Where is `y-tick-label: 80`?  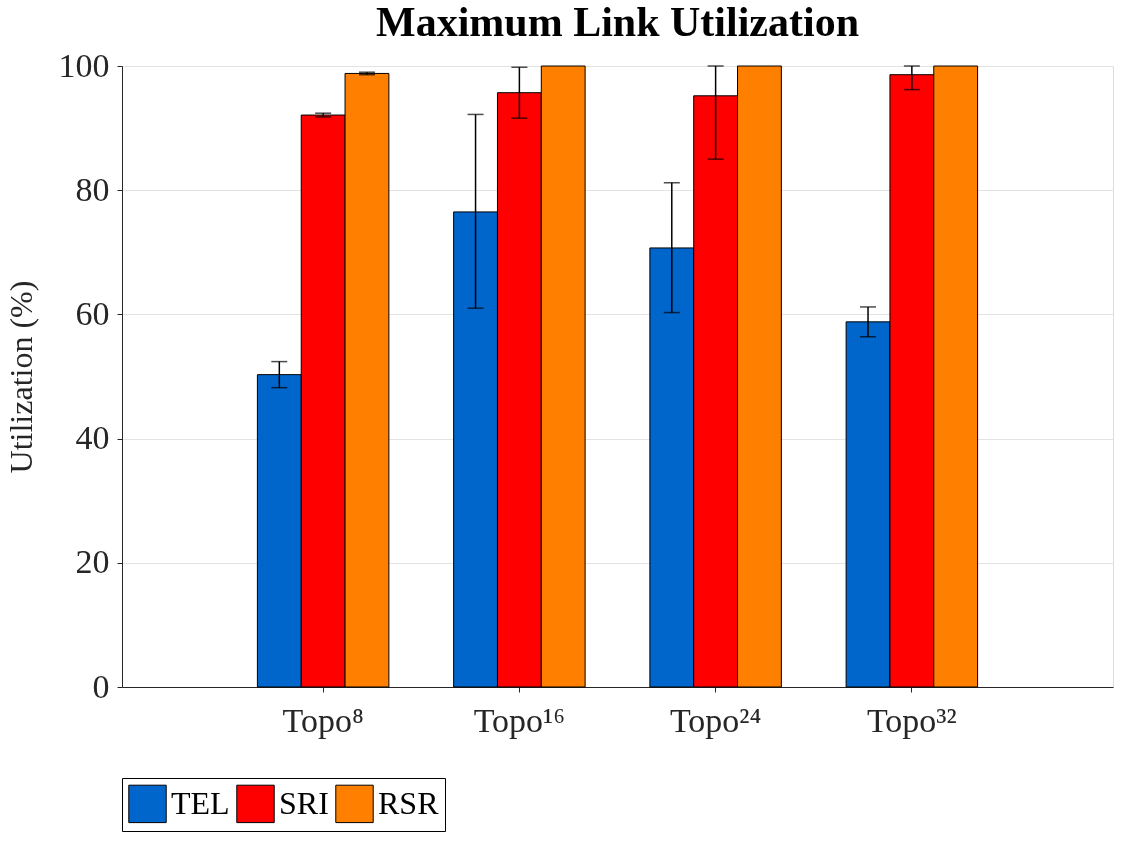
y-tick-label: 80 is located at coordinates (92, 189).